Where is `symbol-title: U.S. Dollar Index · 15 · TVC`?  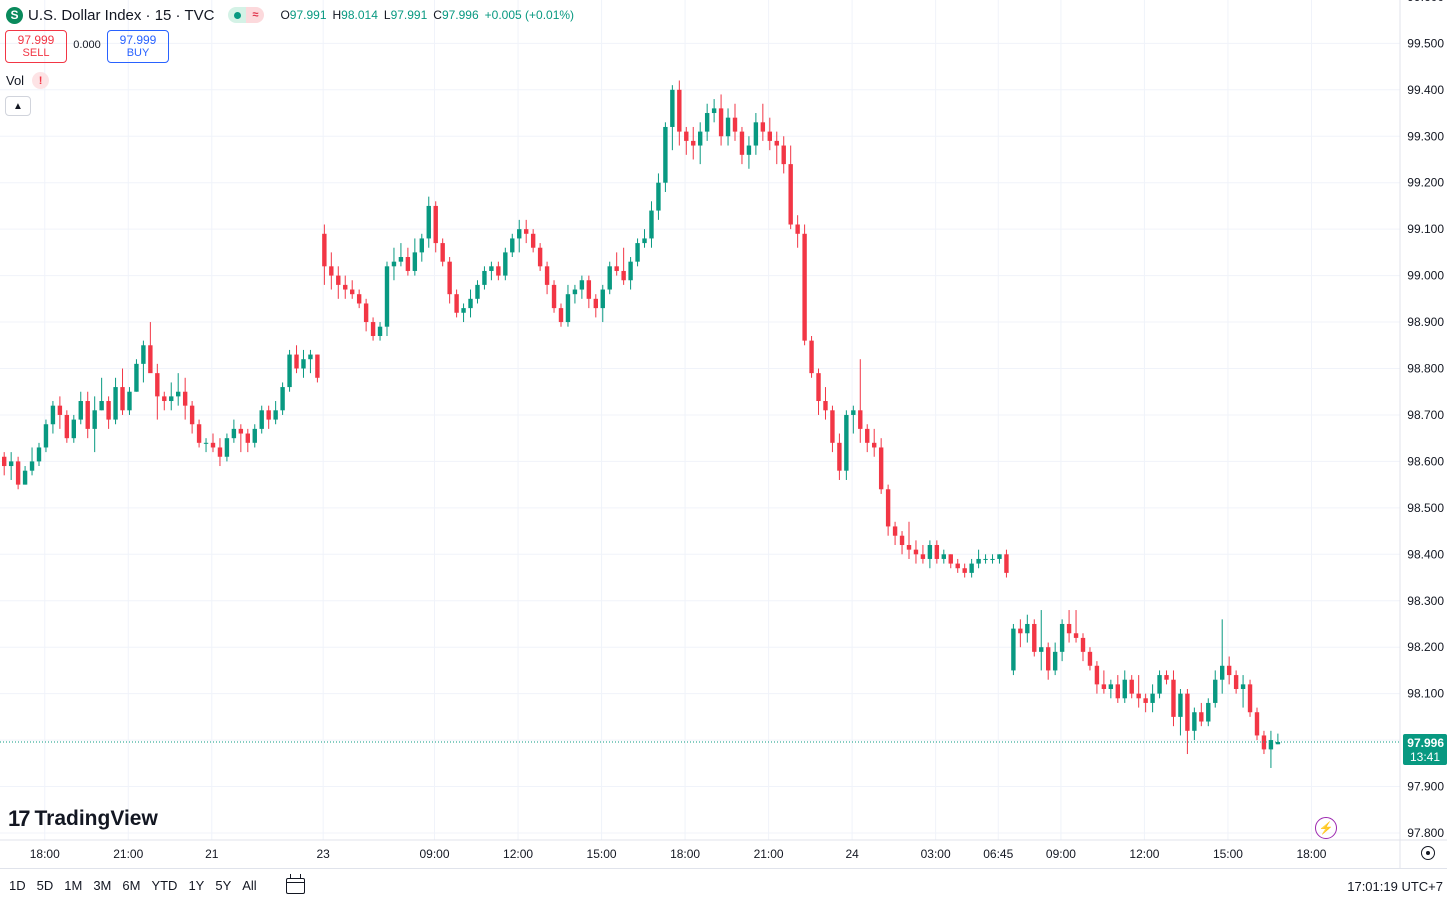
symbol-title: U.S. Dollar Index · 15 · TVC is located at coordinates (121, 15).